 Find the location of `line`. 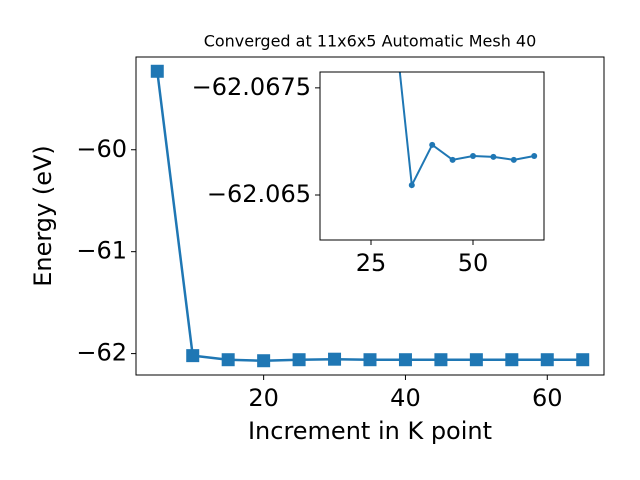

line is located at coordinates (466, 130).